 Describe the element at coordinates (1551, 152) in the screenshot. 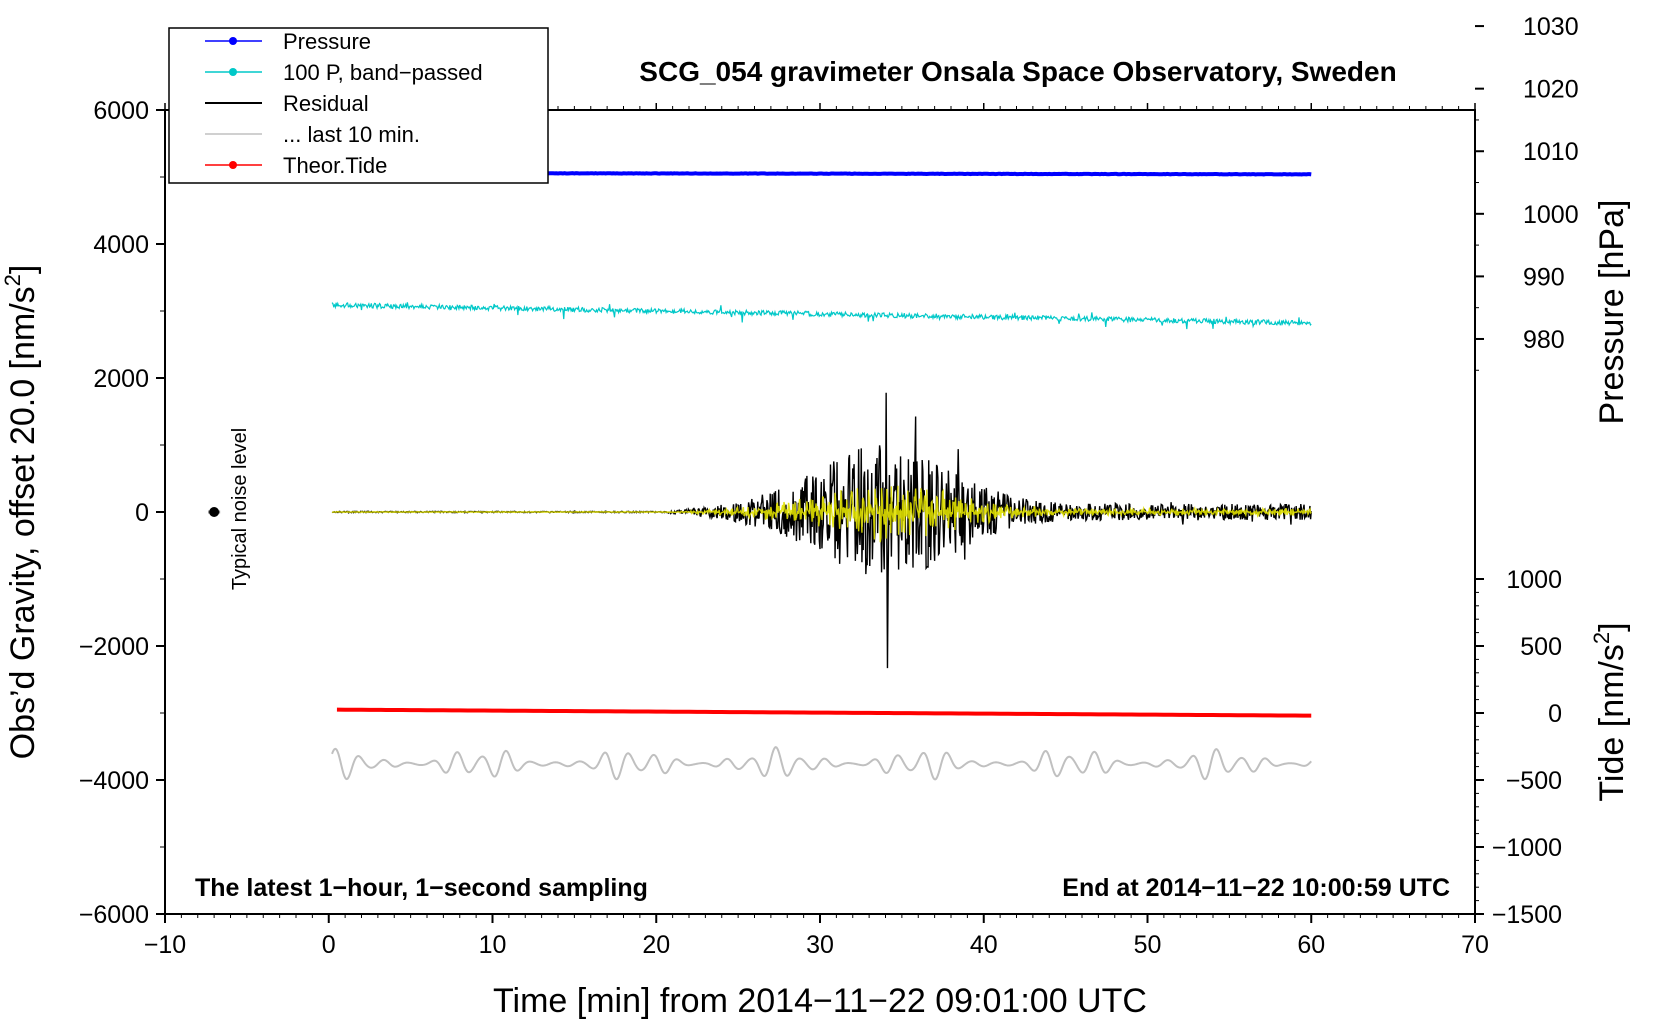

I see `pressure-tick-label: 1010` at that location.